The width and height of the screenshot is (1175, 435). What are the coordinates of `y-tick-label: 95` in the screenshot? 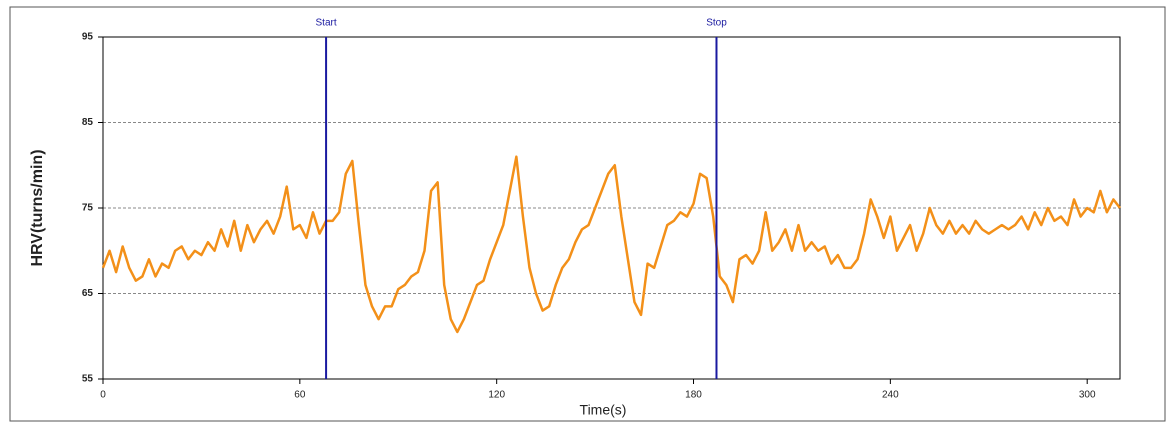 It's located at (88, 37).